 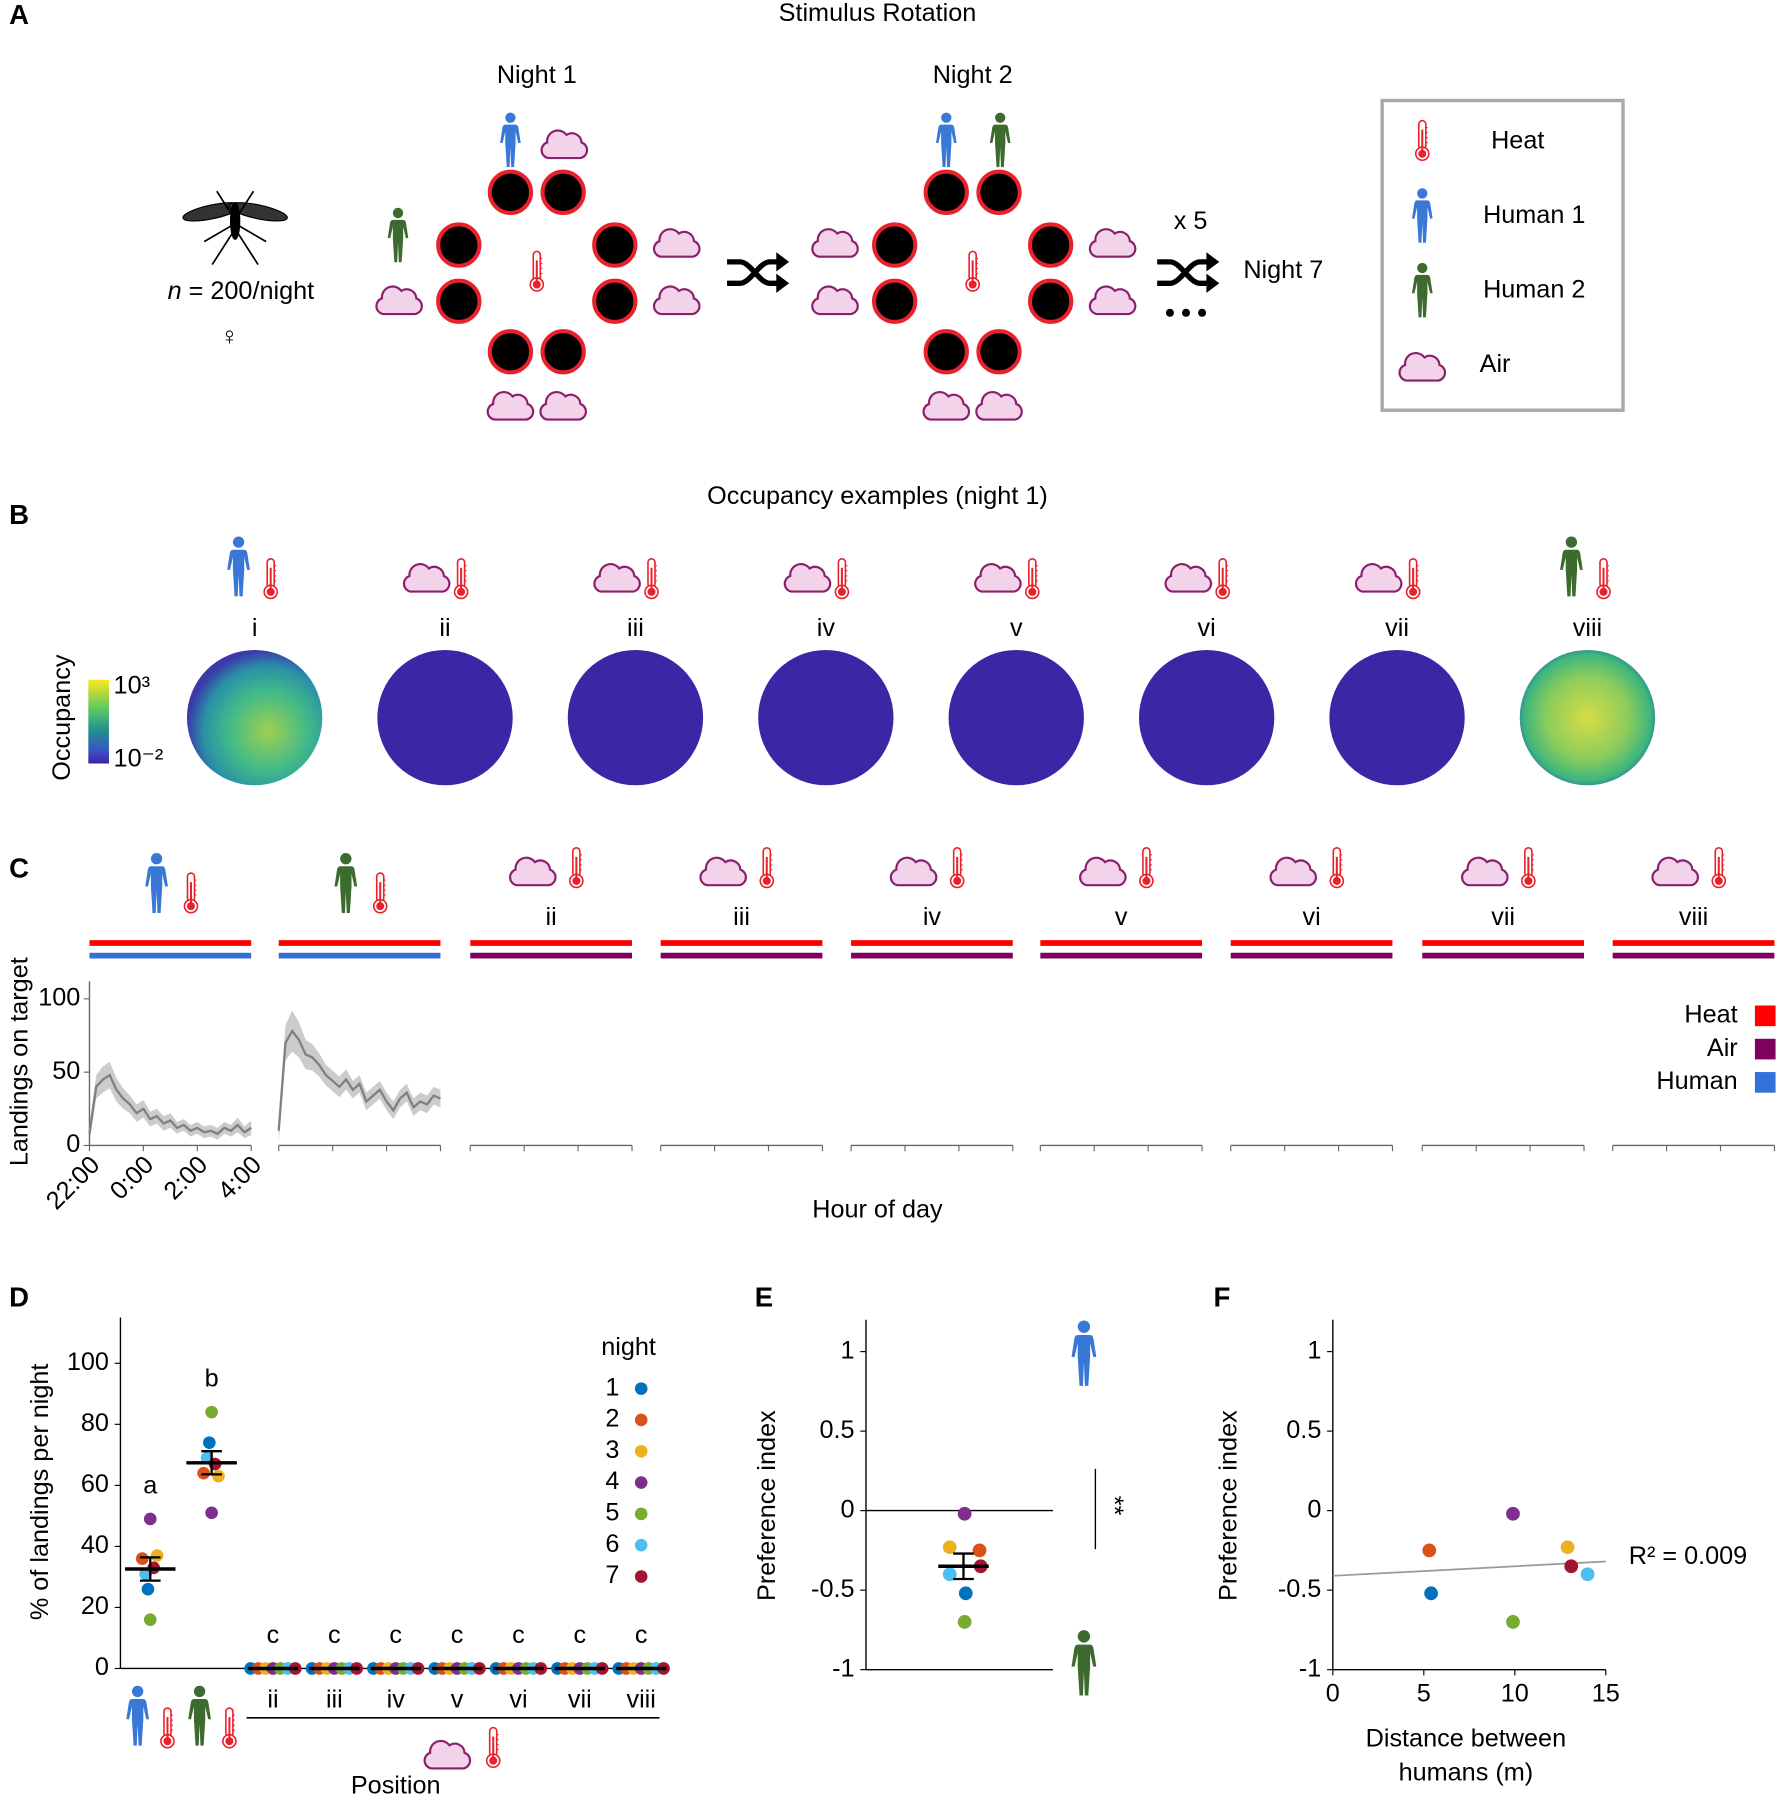 I want to click on y-tick-label: -0.5, so click(x=832, y=1589).